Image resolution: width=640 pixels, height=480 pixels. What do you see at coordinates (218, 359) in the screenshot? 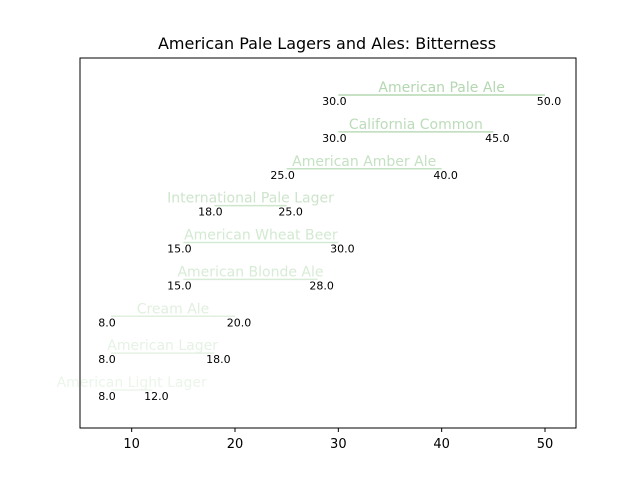
I see `max-value-label: 18.0` at bounding box center [218, 359].